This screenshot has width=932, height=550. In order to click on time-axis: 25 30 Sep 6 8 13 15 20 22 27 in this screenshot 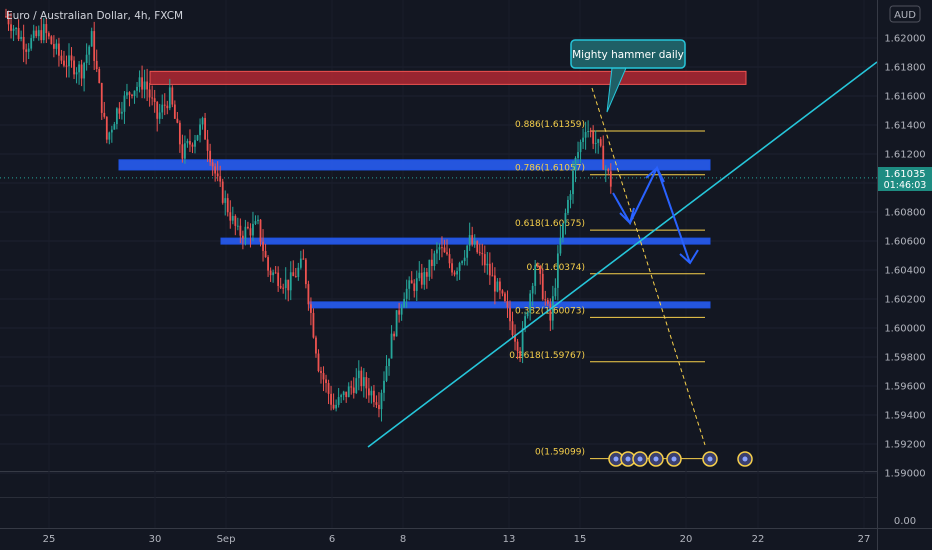, I will do `click(457, 539)`.